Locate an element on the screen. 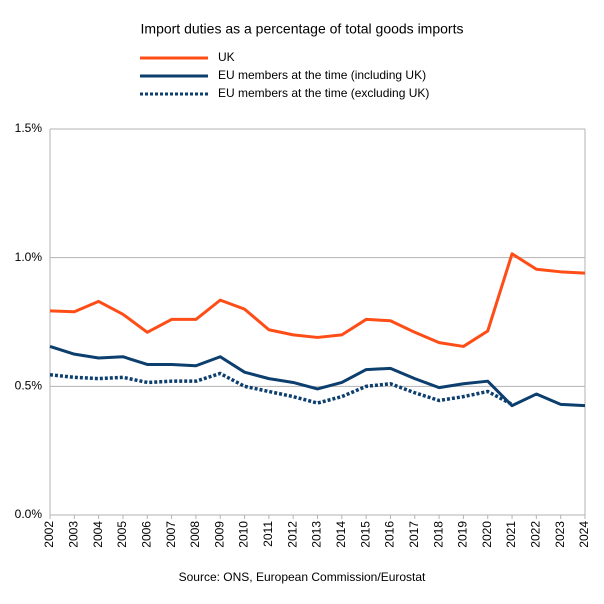 Image resolution: width=604 pixels, height=604 pixels. x-tick-label: 2006 is located at coordinates (146, 534).